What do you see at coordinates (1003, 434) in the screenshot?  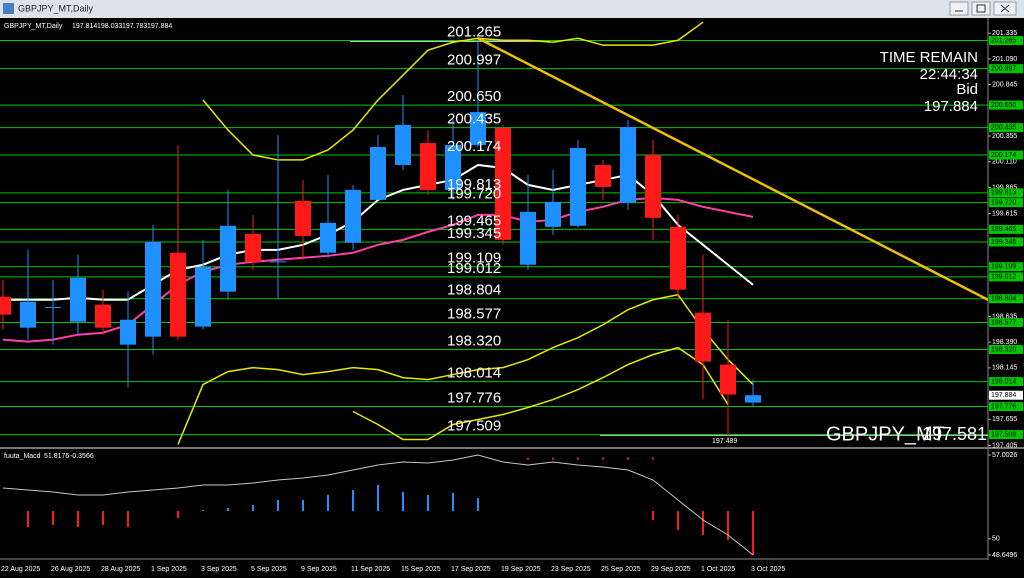 I see `level-tag-label: 197.509` at bounding box center [1003, 434].